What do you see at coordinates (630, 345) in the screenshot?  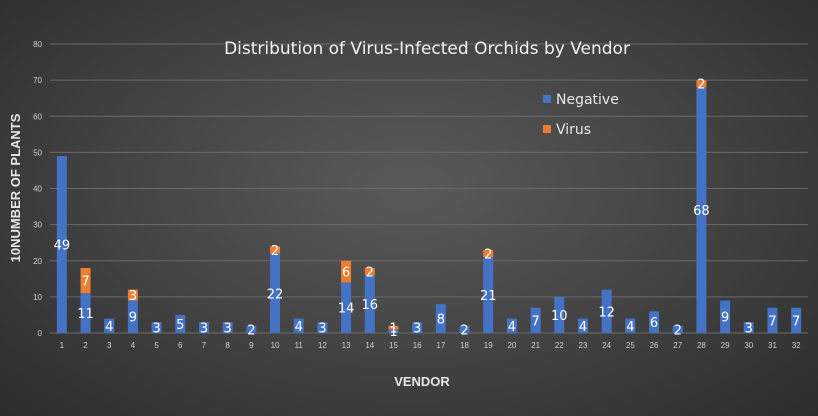 I see `x-tick-label: 25` at bounding box center [630, 345].